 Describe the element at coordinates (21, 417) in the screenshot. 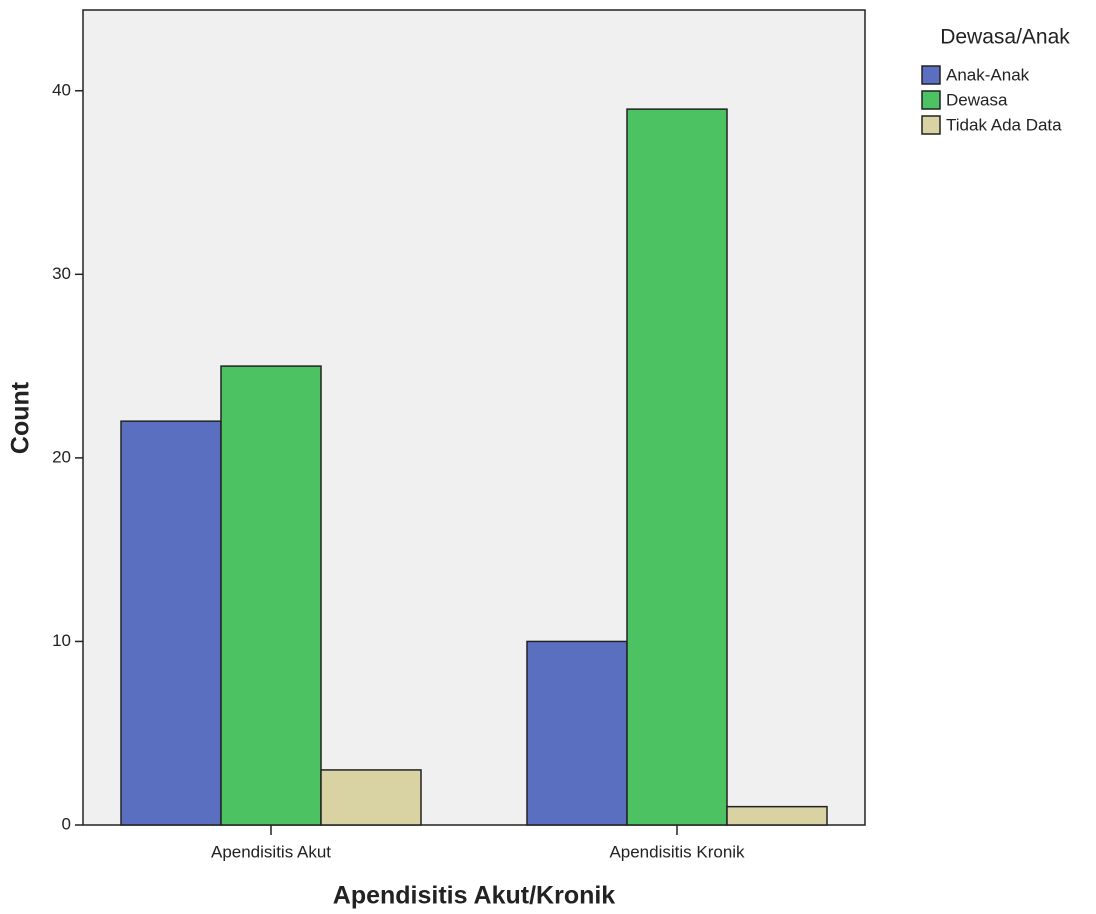

I see `y-axis-title: Count` at that location.